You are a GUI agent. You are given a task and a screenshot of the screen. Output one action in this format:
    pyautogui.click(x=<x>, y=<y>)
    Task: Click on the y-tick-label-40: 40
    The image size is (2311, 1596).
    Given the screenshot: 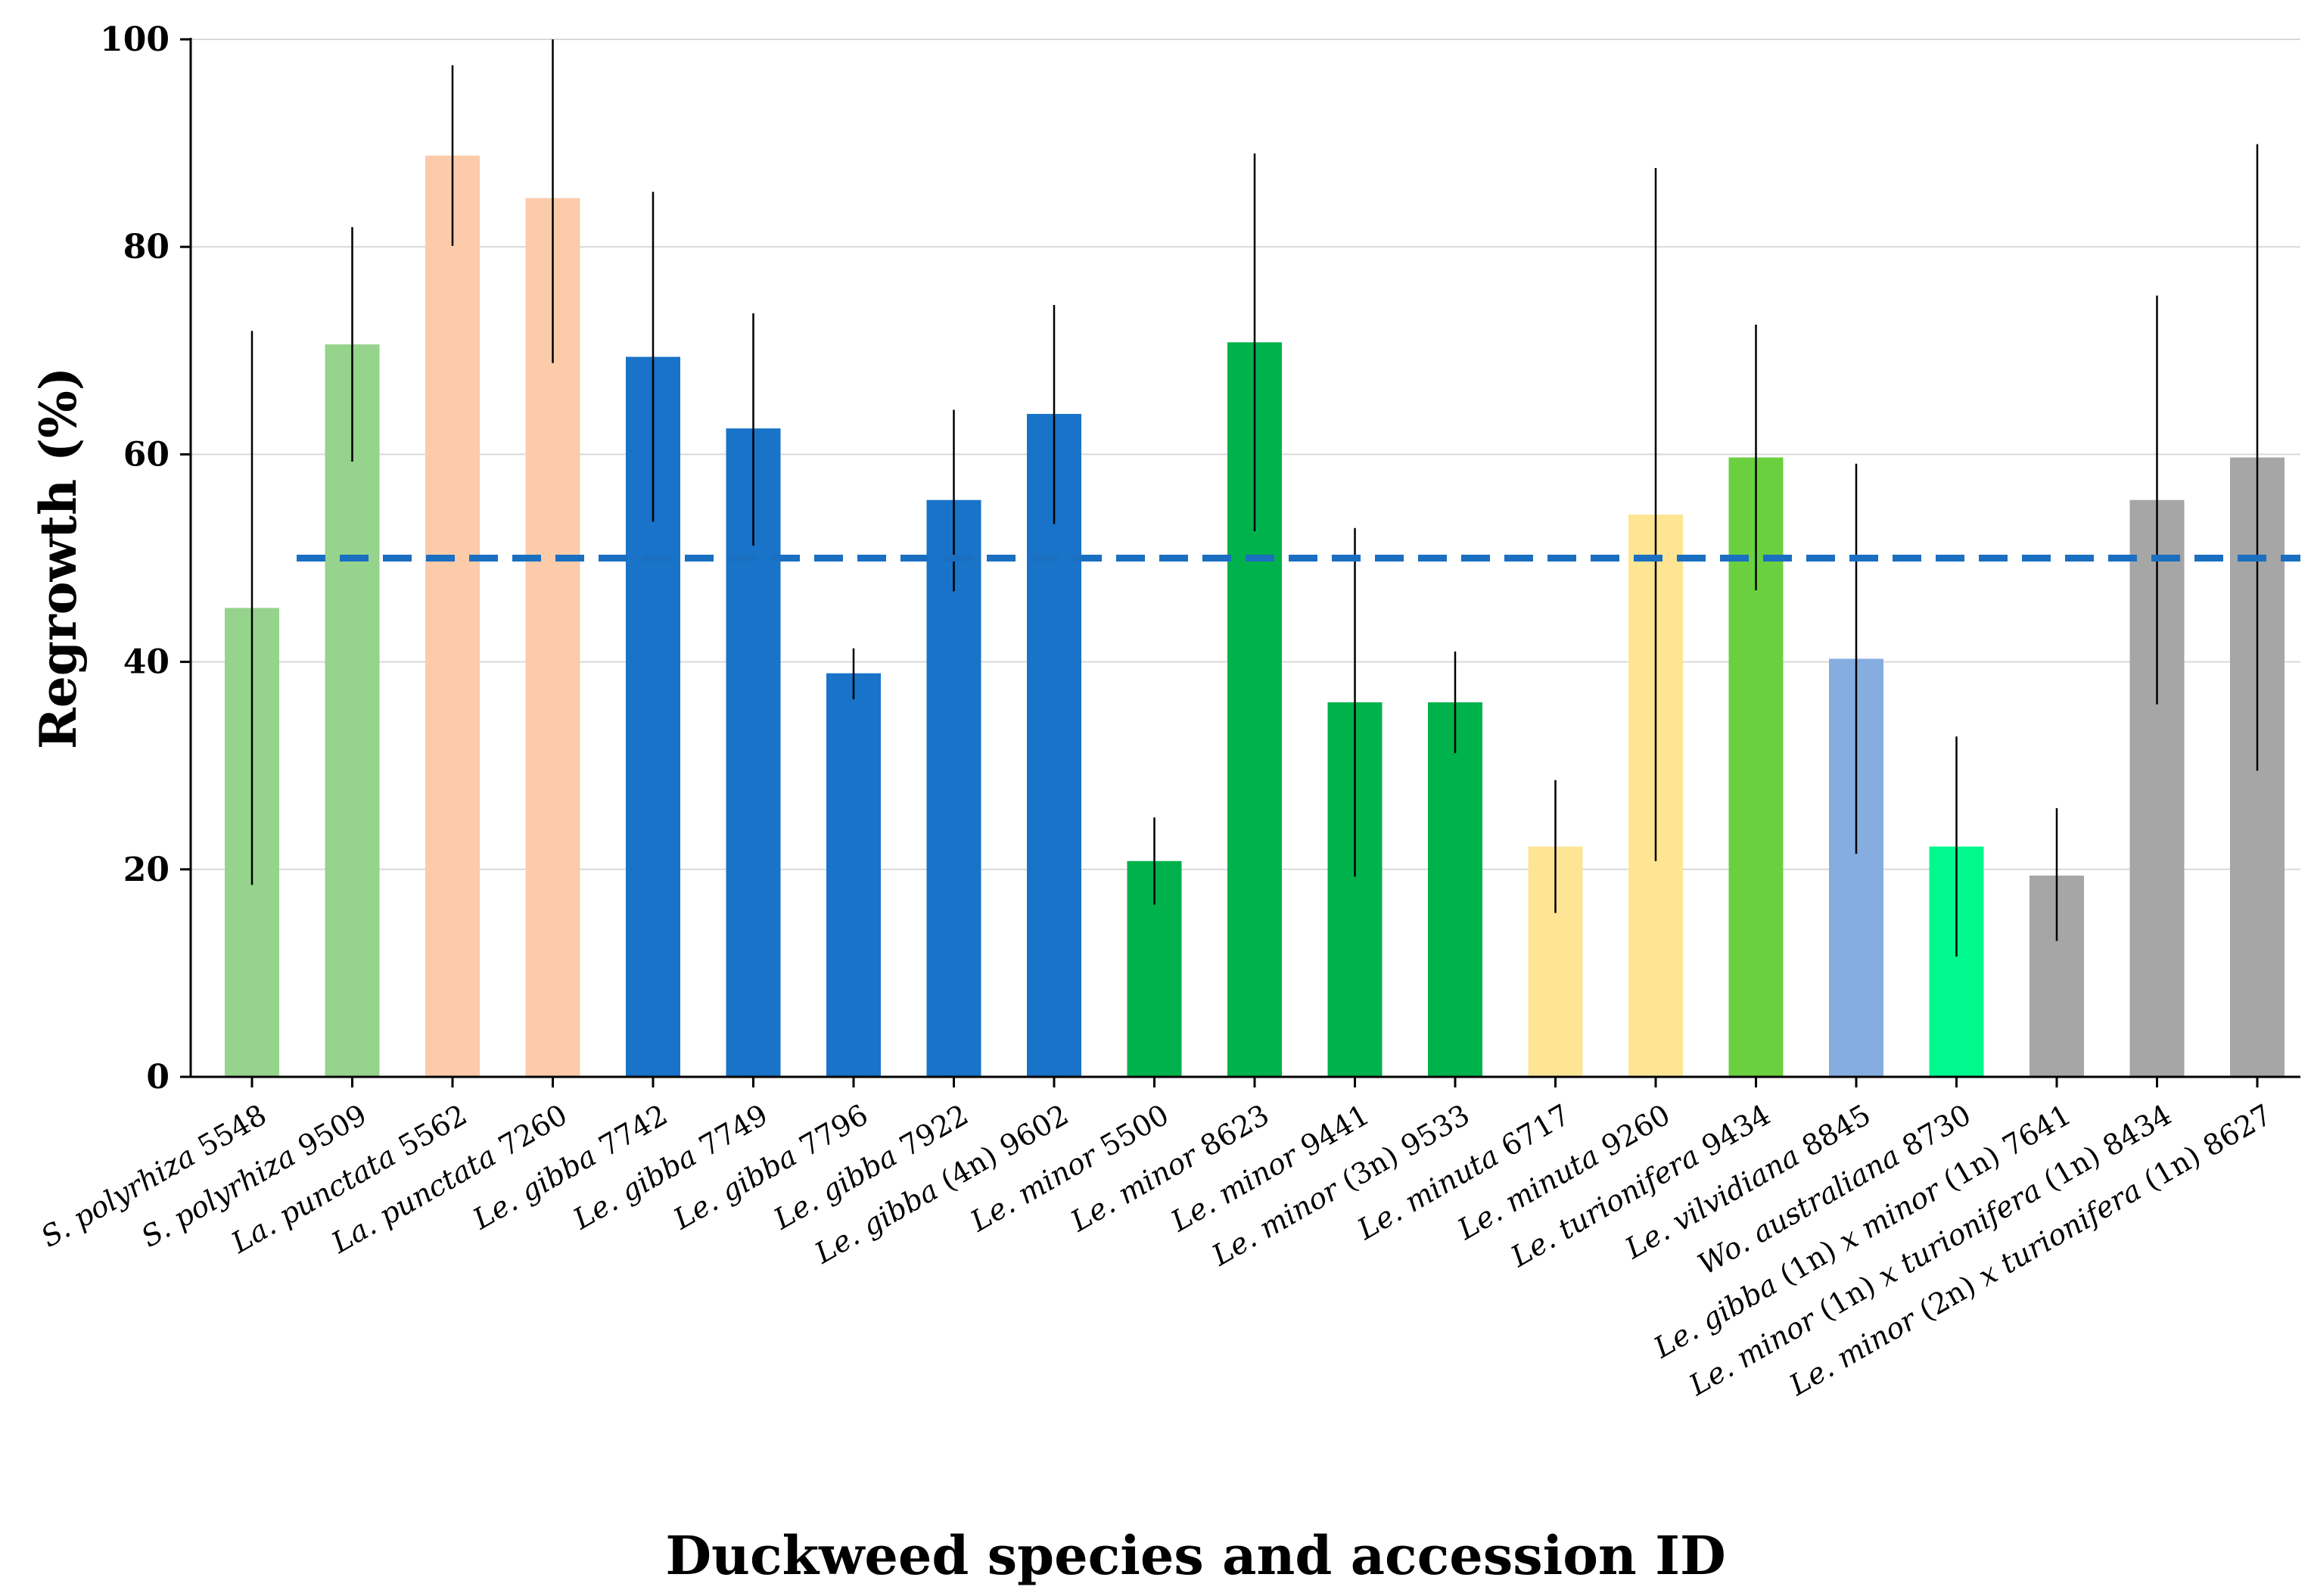 What is the action you would take?
    pyautogui.click(x=146, y=662)
    